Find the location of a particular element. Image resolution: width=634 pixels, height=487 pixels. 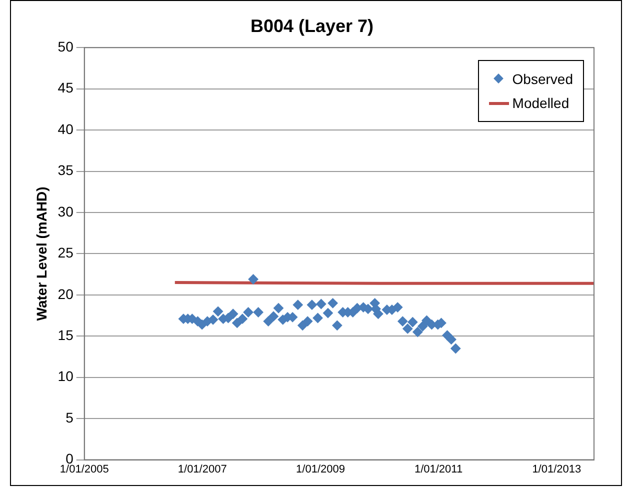

y-tick-label: 50 is located at coordinates (66, 46).